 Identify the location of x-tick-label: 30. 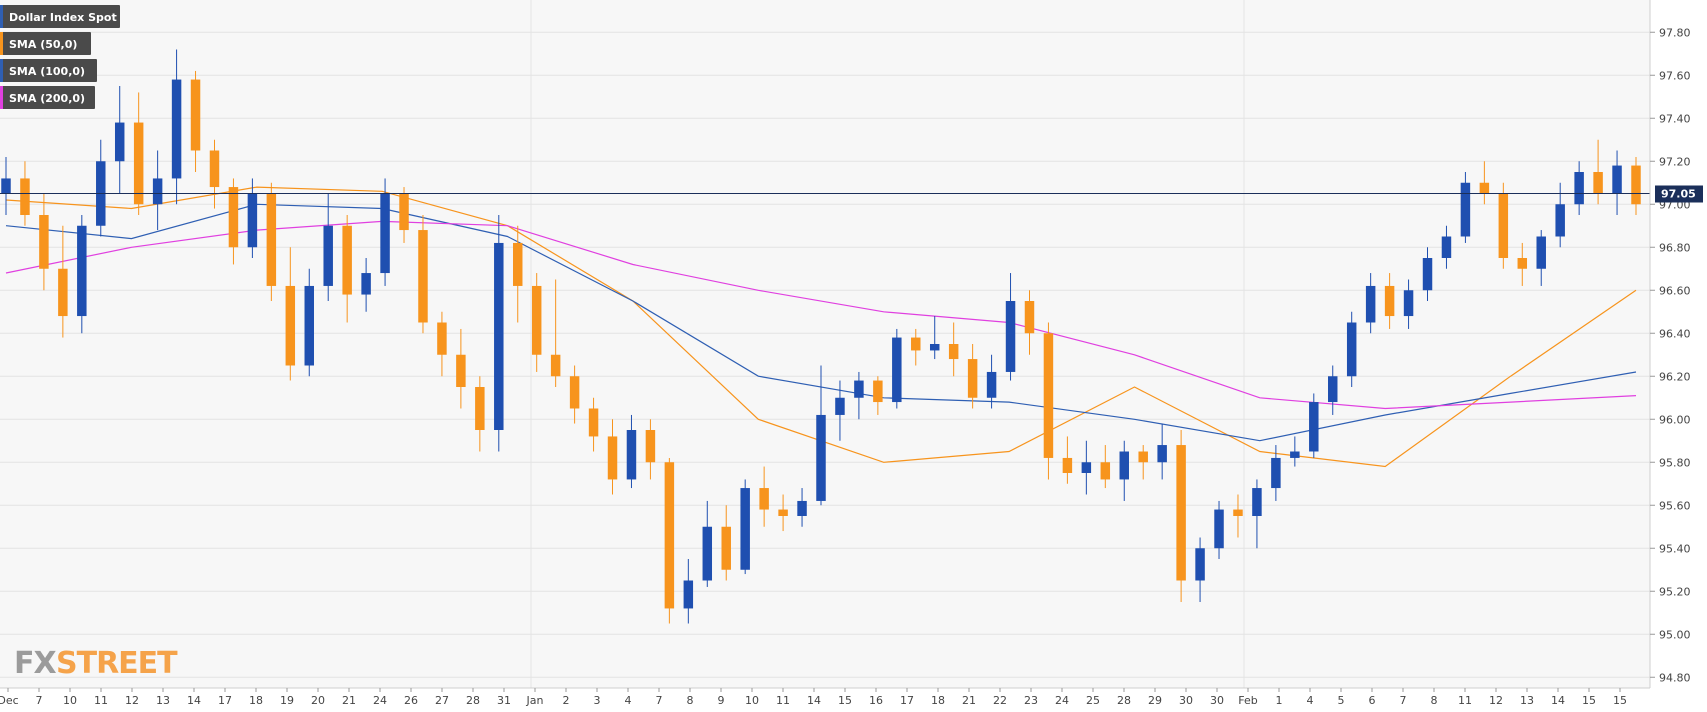
(1217, 700).